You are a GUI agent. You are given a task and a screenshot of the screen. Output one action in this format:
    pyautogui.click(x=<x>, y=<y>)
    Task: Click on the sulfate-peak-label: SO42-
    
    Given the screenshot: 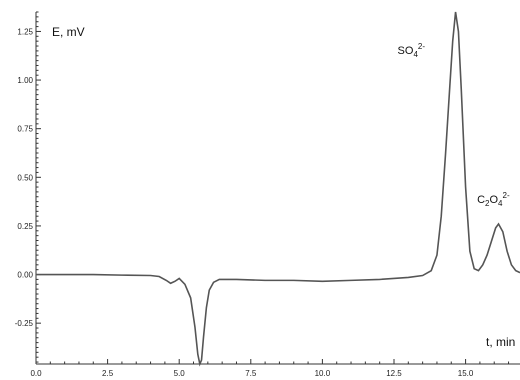 What is the action you would take?
    pyautogui.click(x=412, y=50)
    